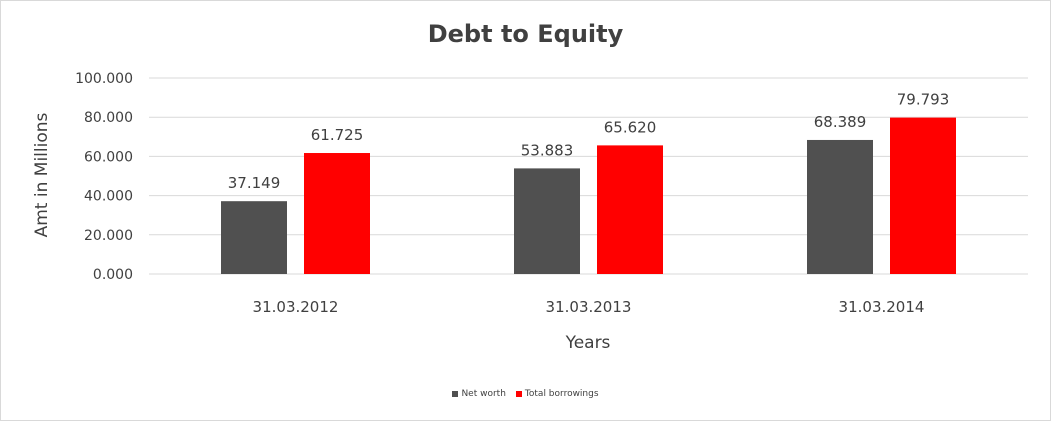 This screenshot has height=421, width=1051. I want to click on data-label: 79.793, so click(923, 100).